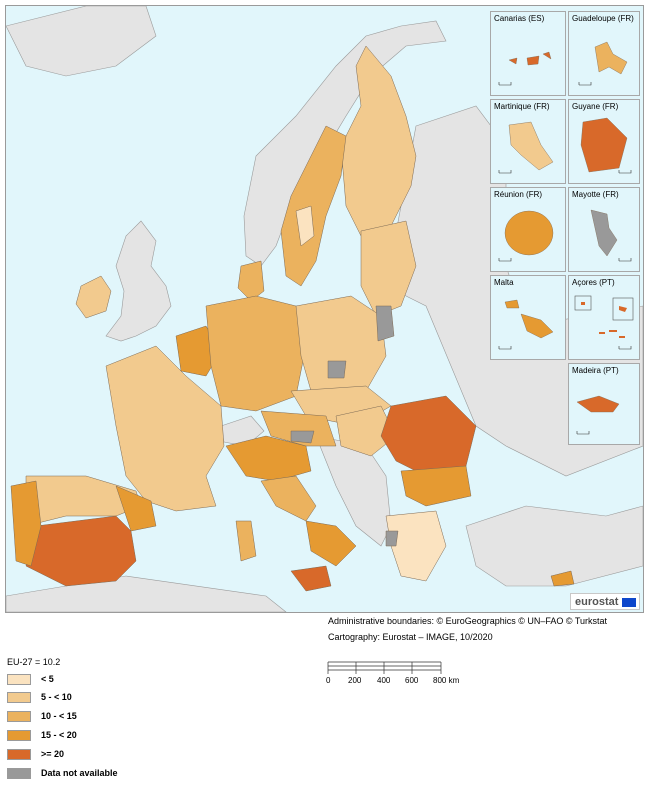 The image size is (651, 787). Describe the element at coordinates (366, 431) in the screenshot. I see `region-hu` at that location.